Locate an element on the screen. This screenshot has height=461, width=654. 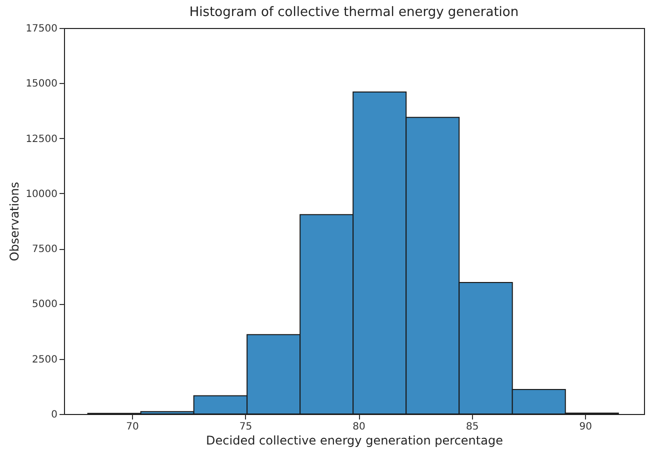
x-tick-label: 70 is located at coordinates (132, 427).